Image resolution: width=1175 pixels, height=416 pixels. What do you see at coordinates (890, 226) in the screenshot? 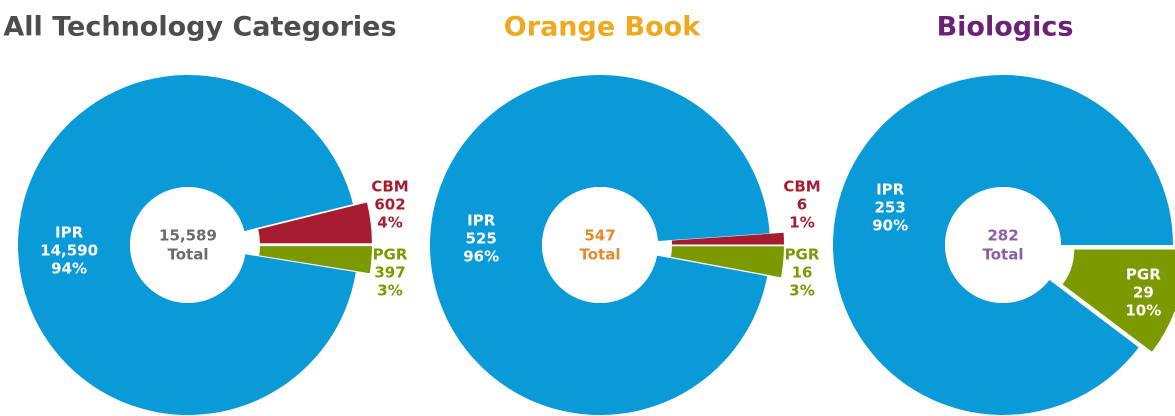
I see `slice-label: 90%` at bounding box center [890, 226].